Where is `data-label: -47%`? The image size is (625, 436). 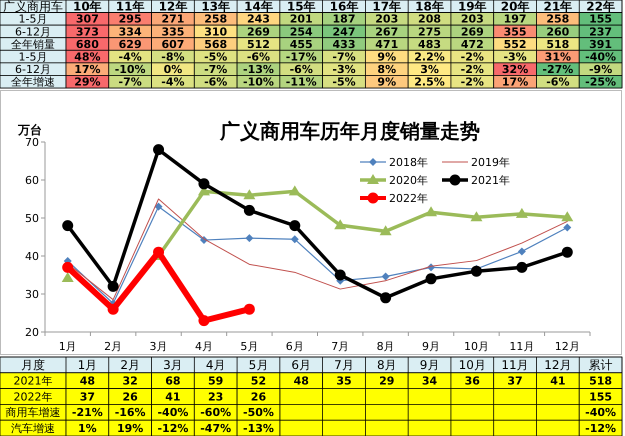 data-label: -47% is located at coordinates (216, 428).